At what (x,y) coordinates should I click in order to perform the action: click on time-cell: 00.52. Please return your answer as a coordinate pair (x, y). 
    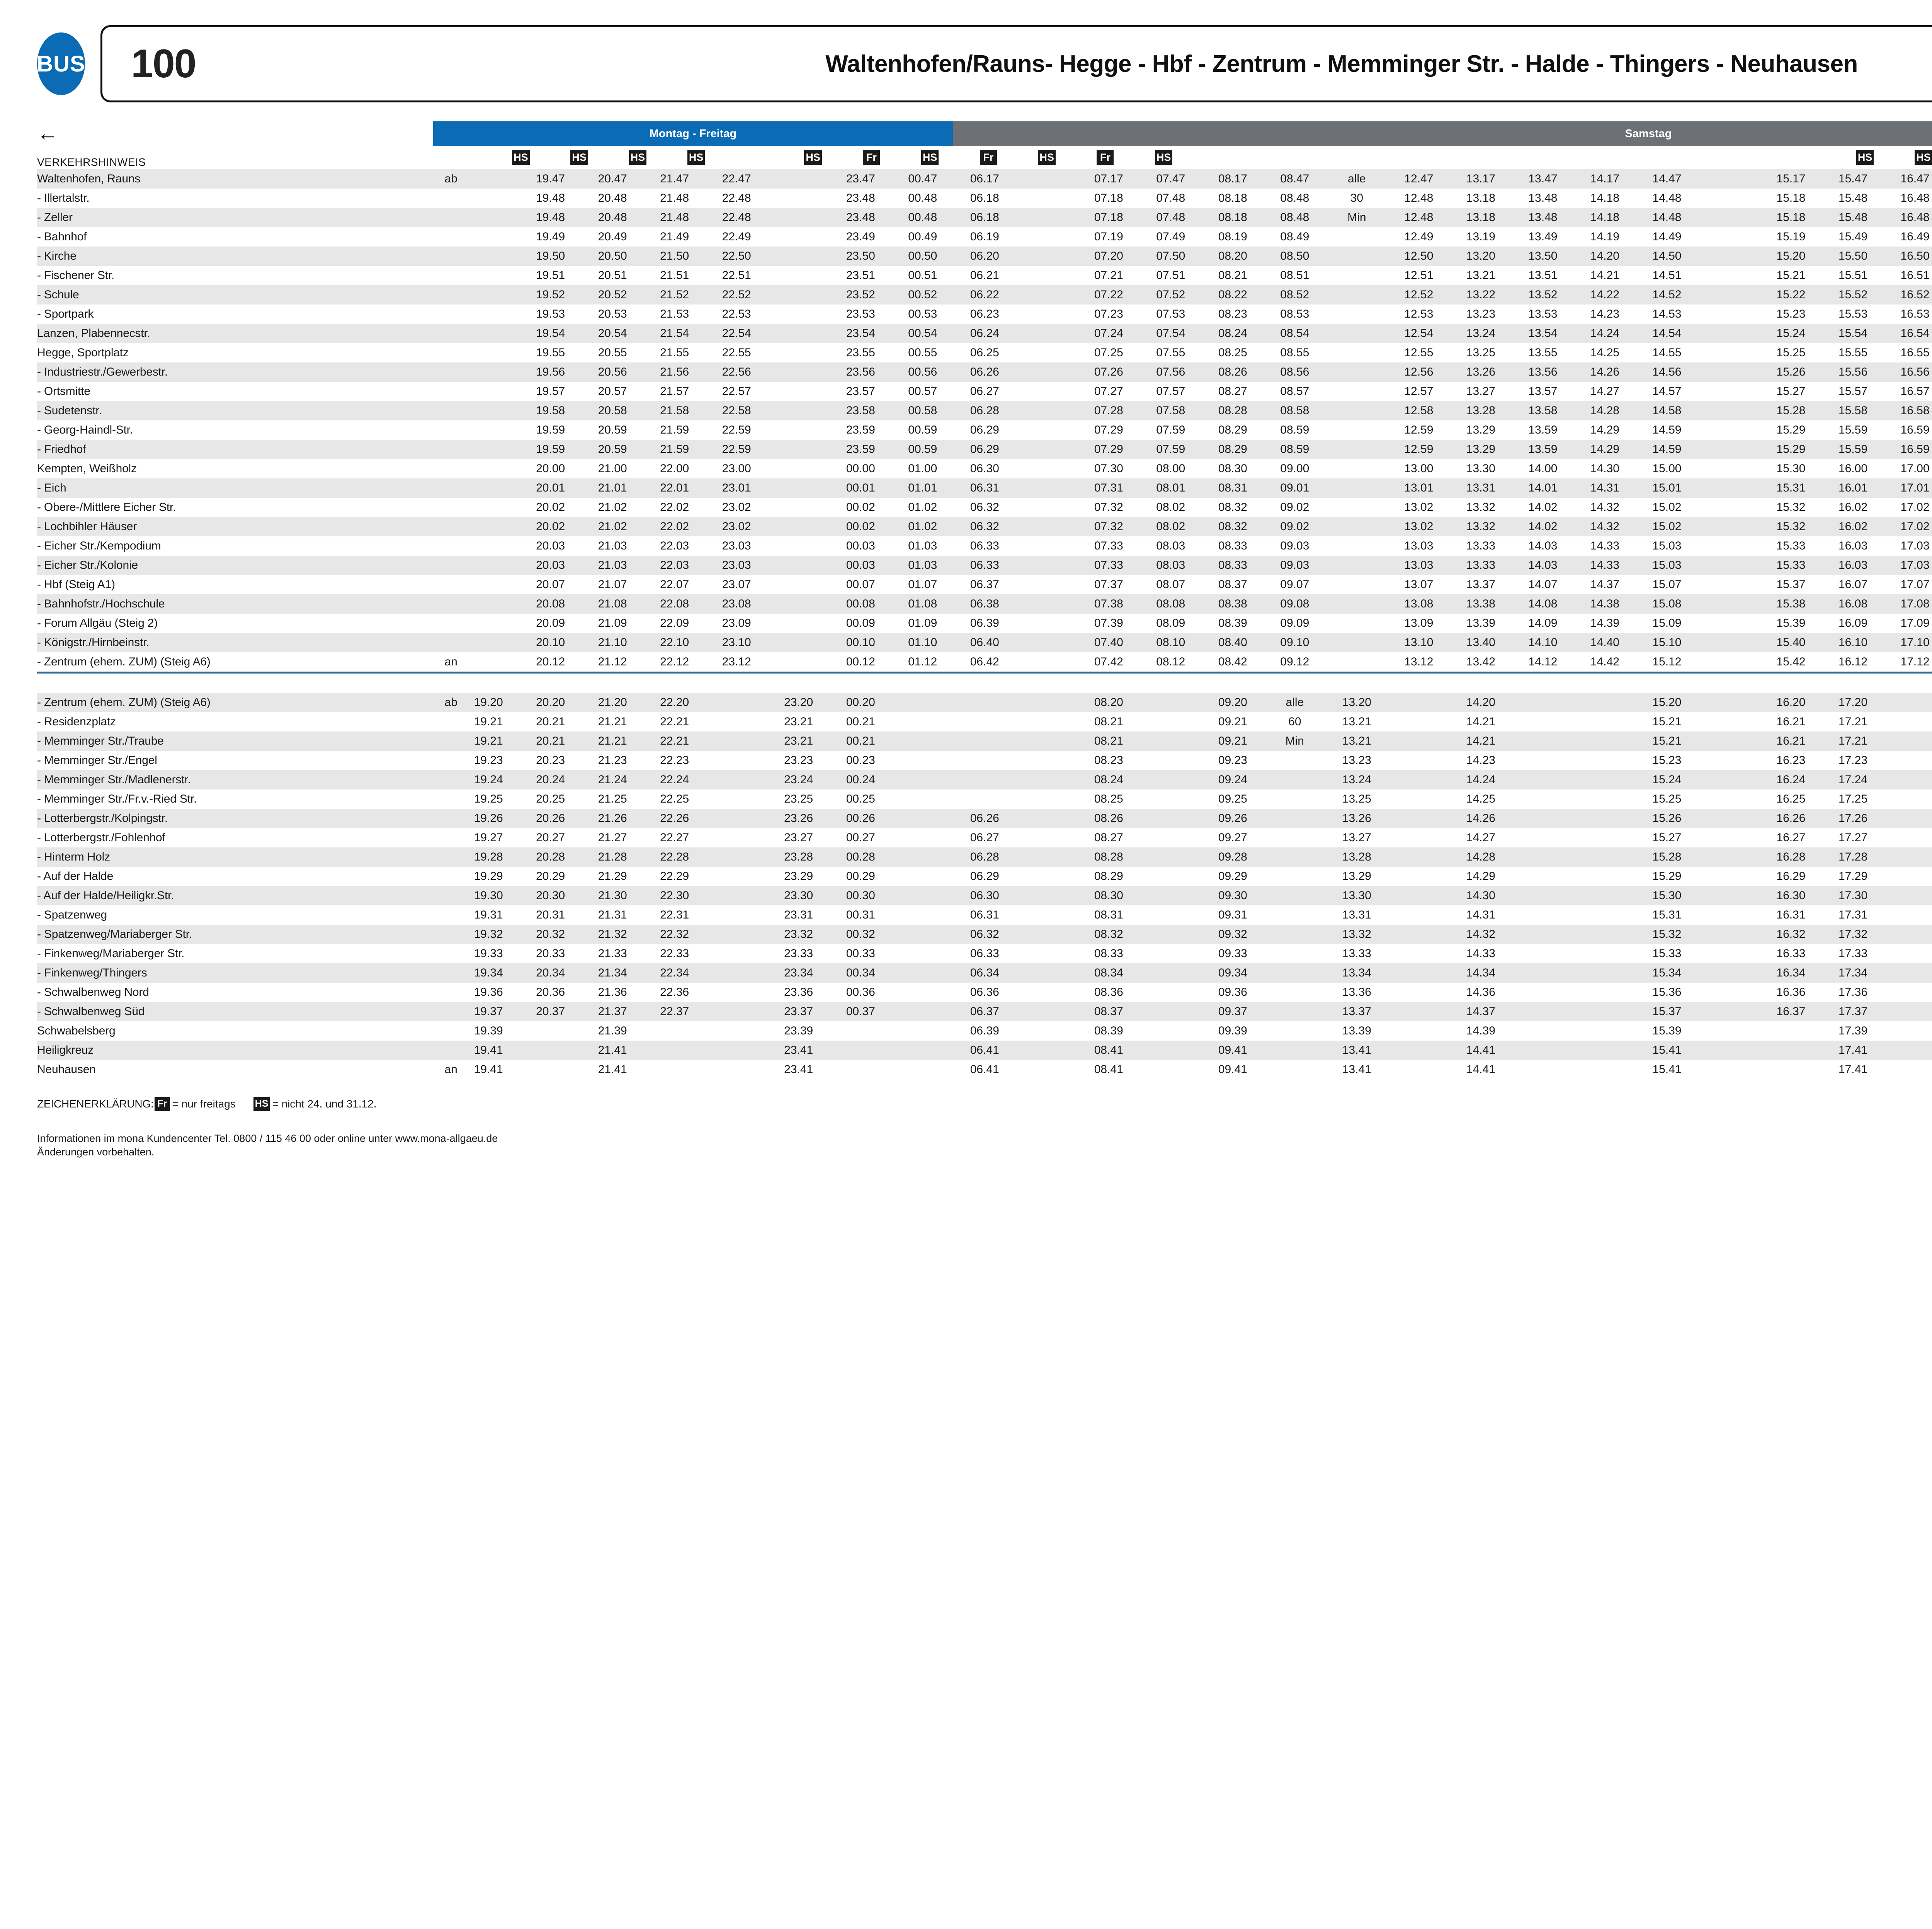
    Looking at the image, I should click on (922, 294).